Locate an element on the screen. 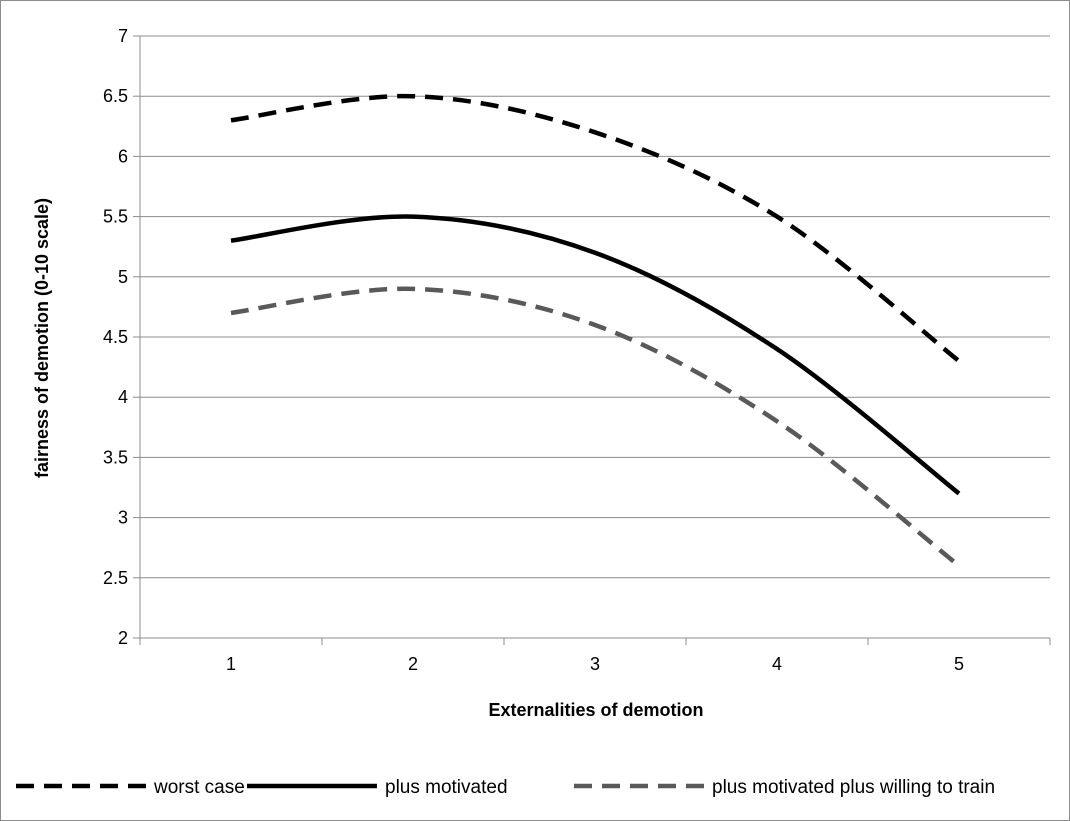 The height and width of the screenshot is (821, 1070). x-axis-ticks: 1 2 3 4 5 is located at coordinates (595, 656).